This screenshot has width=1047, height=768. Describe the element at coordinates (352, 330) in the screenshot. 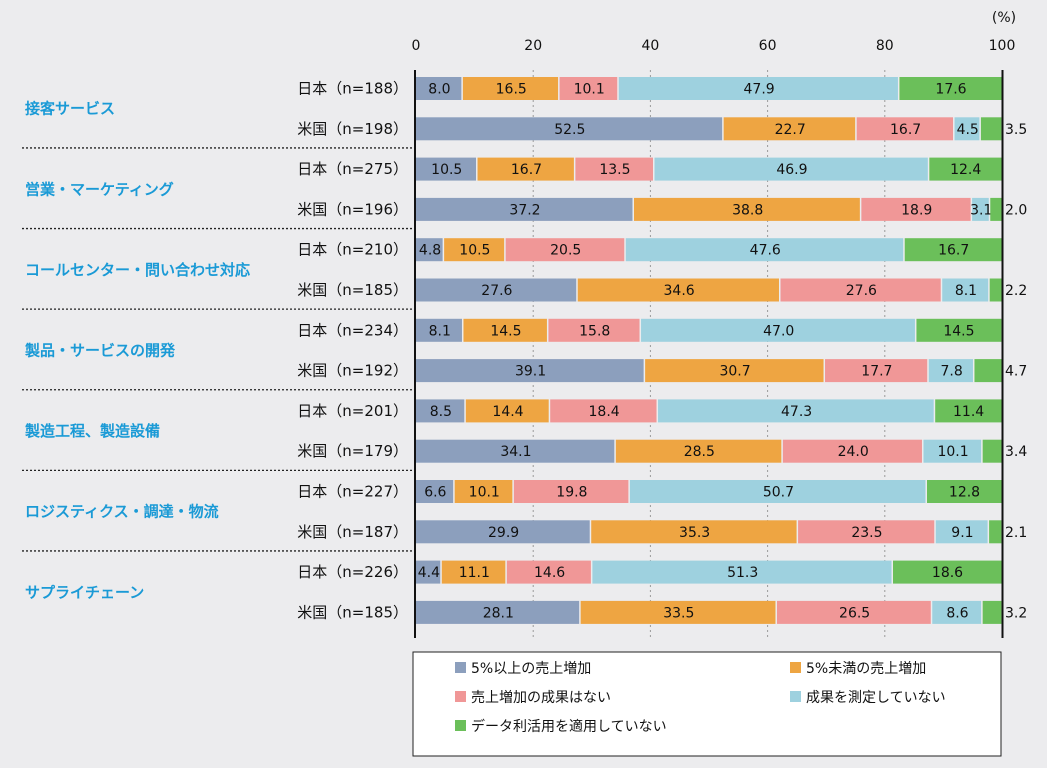

I see `row-label: 日本（n=234）` at that location.